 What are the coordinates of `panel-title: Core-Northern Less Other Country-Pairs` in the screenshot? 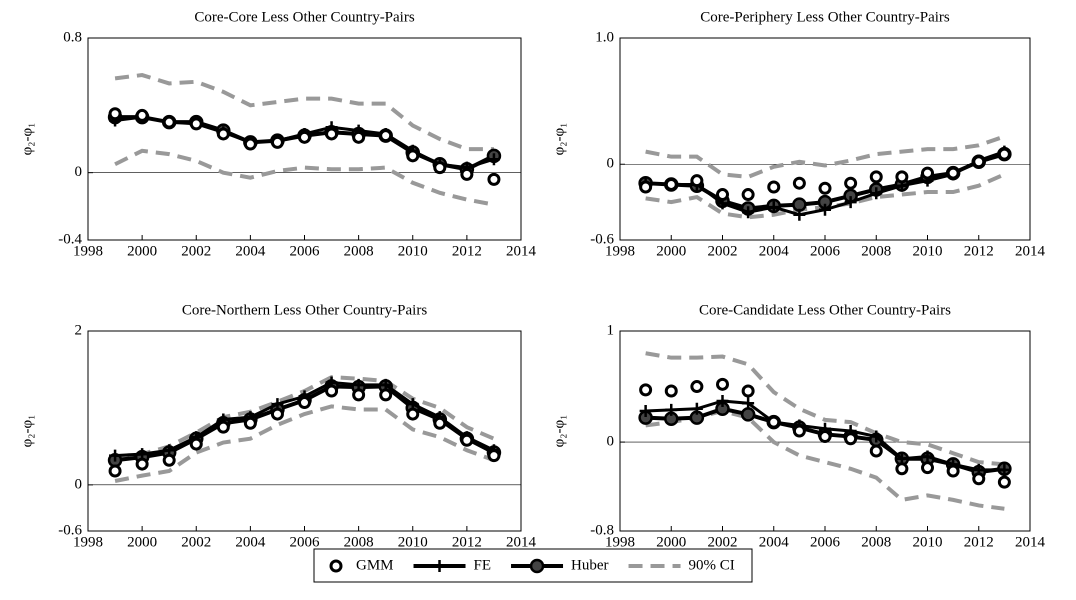 It's located at (305, 310).